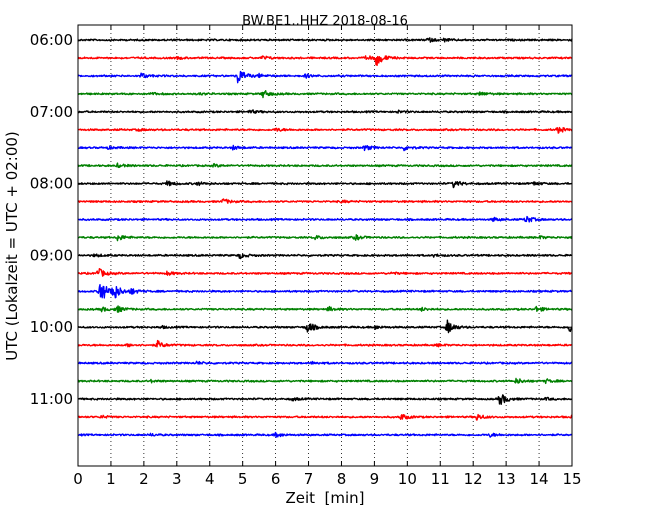 The height and width of the screenshot is (520, 650). I want to click on y-tick-label: 11:00, so click(51, 399).